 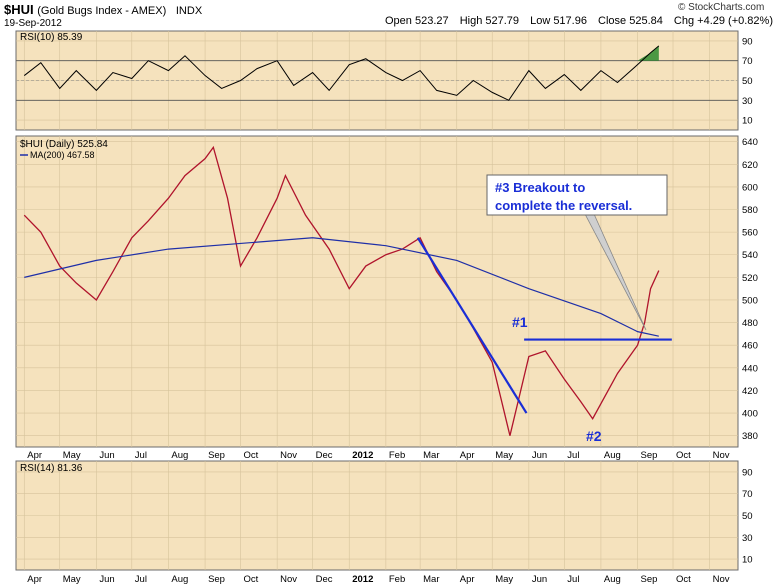 I want to click on rsi-bottom-x-tick-label: Feb, so click(x=397, y=579).